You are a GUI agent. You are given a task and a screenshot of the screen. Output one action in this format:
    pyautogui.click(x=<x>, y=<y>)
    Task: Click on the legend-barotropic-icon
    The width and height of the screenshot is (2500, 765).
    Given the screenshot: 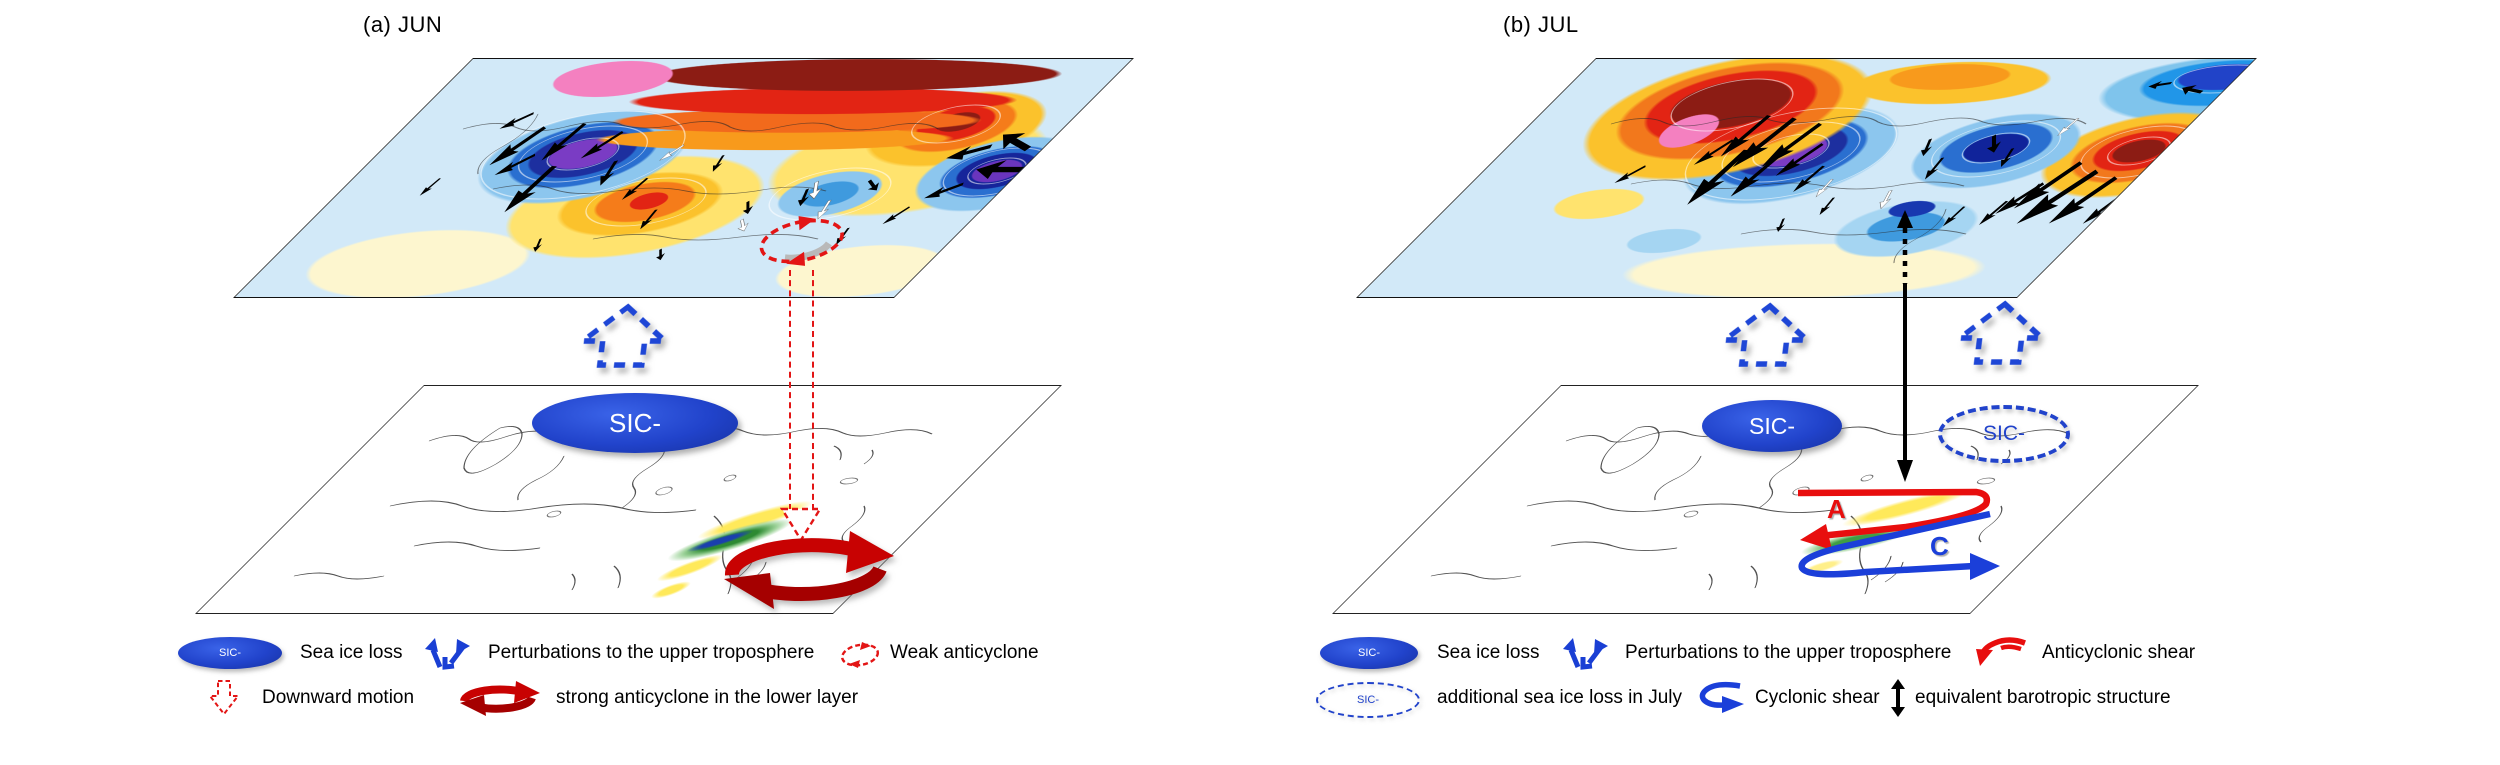 What is the action you would take?
    pyautogui.click(x=1898, y=698)
    